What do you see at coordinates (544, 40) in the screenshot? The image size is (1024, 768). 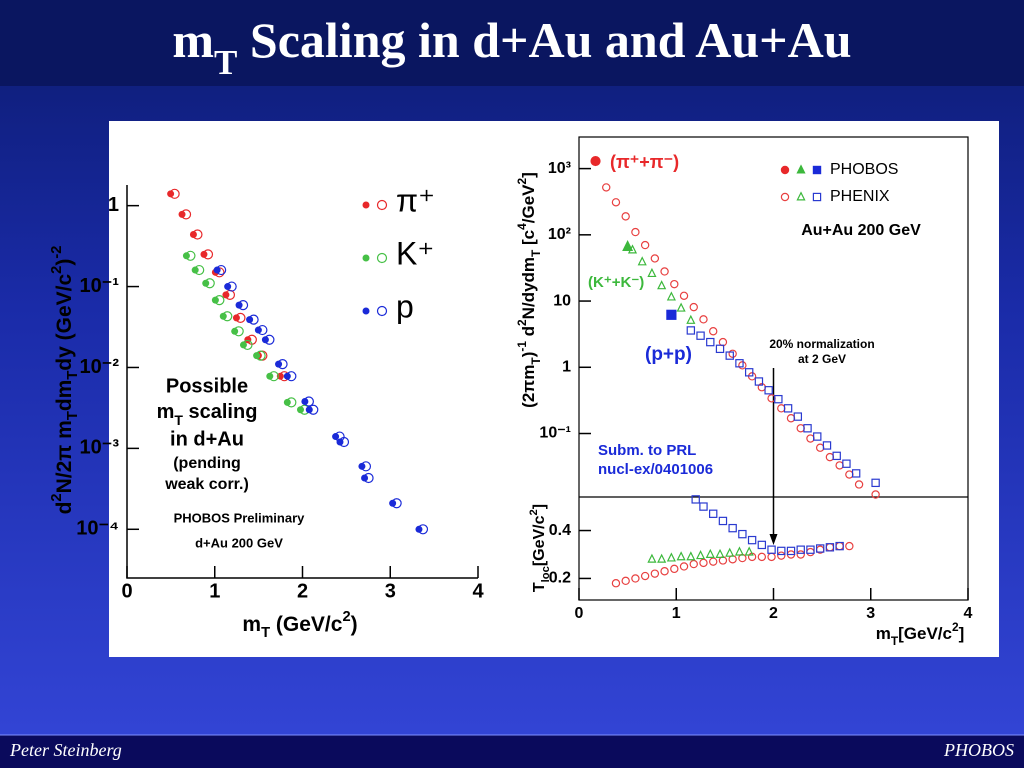 I see `text-part: Scaling in d+Au and Au+Au` at bounding box center [544, 40].